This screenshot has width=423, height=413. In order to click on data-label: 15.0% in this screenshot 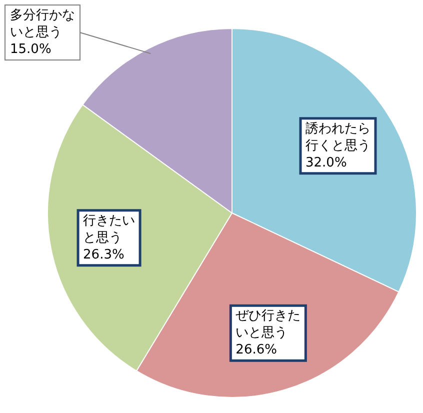, I will do `click(31, 49)`.